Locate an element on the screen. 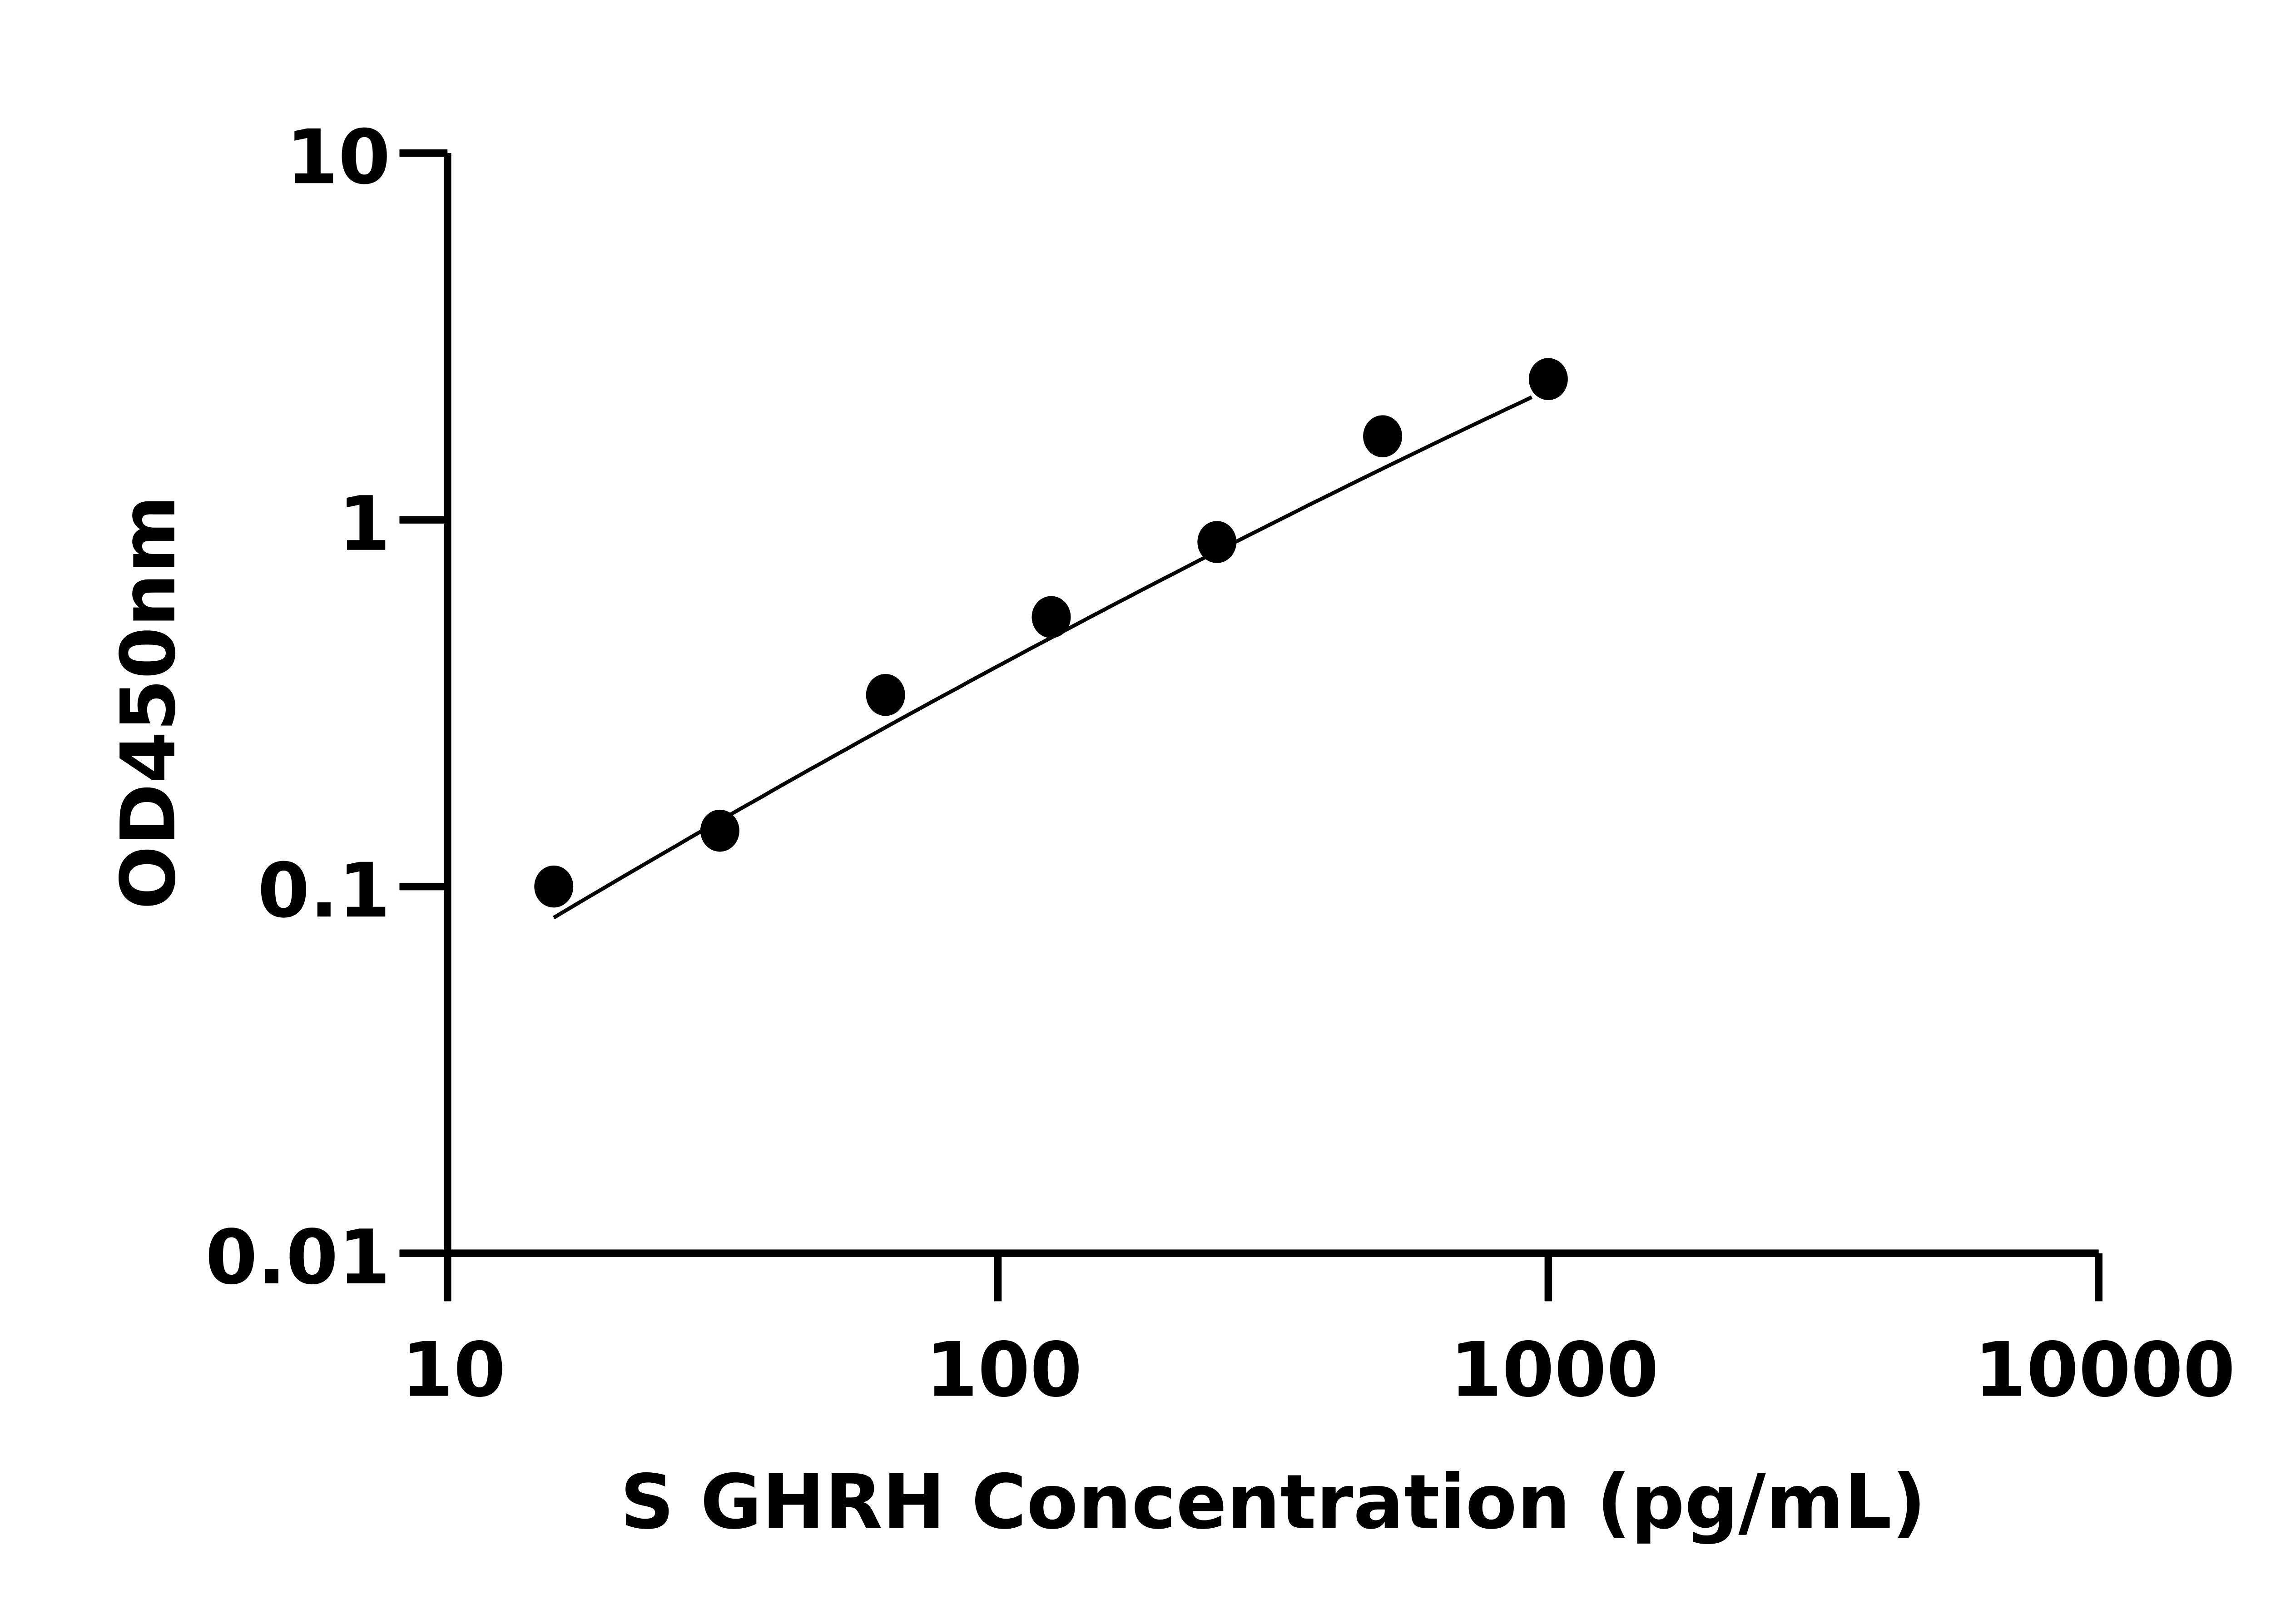 The height and width of the screenshot is (1624, 2271). x-tick-label: 100 is located at coordinates (1004, 1370).